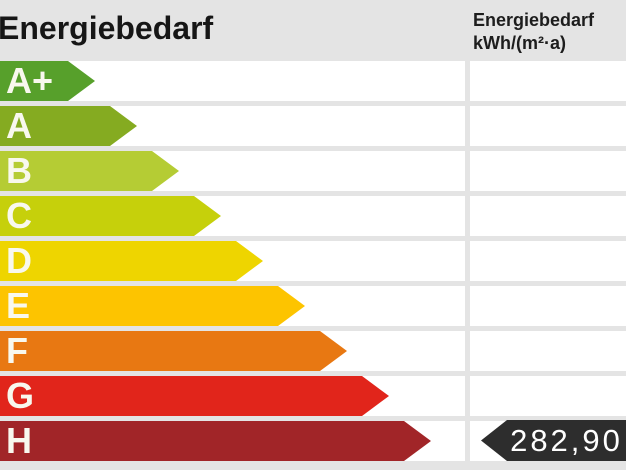 This screenshot has height=470, width=626. I want to click on scale-row: E, so click(313, 306).